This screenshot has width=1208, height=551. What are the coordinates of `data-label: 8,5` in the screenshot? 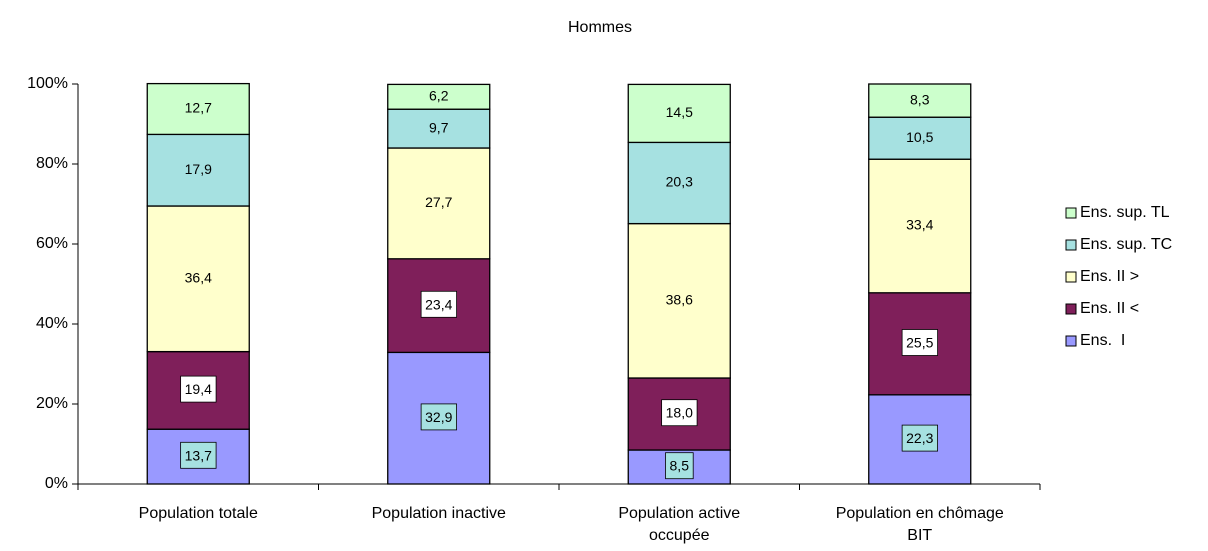 It's located at (680, 466).